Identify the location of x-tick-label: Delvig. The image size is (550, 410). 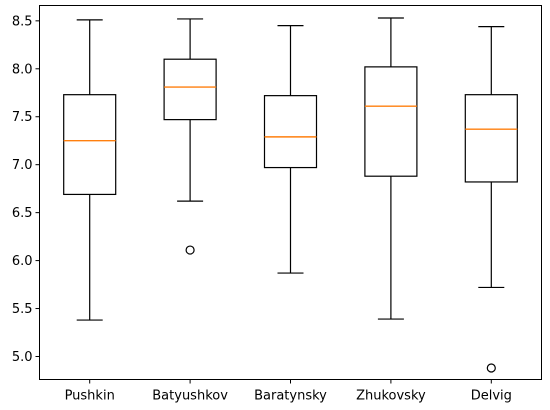
(491, 396).